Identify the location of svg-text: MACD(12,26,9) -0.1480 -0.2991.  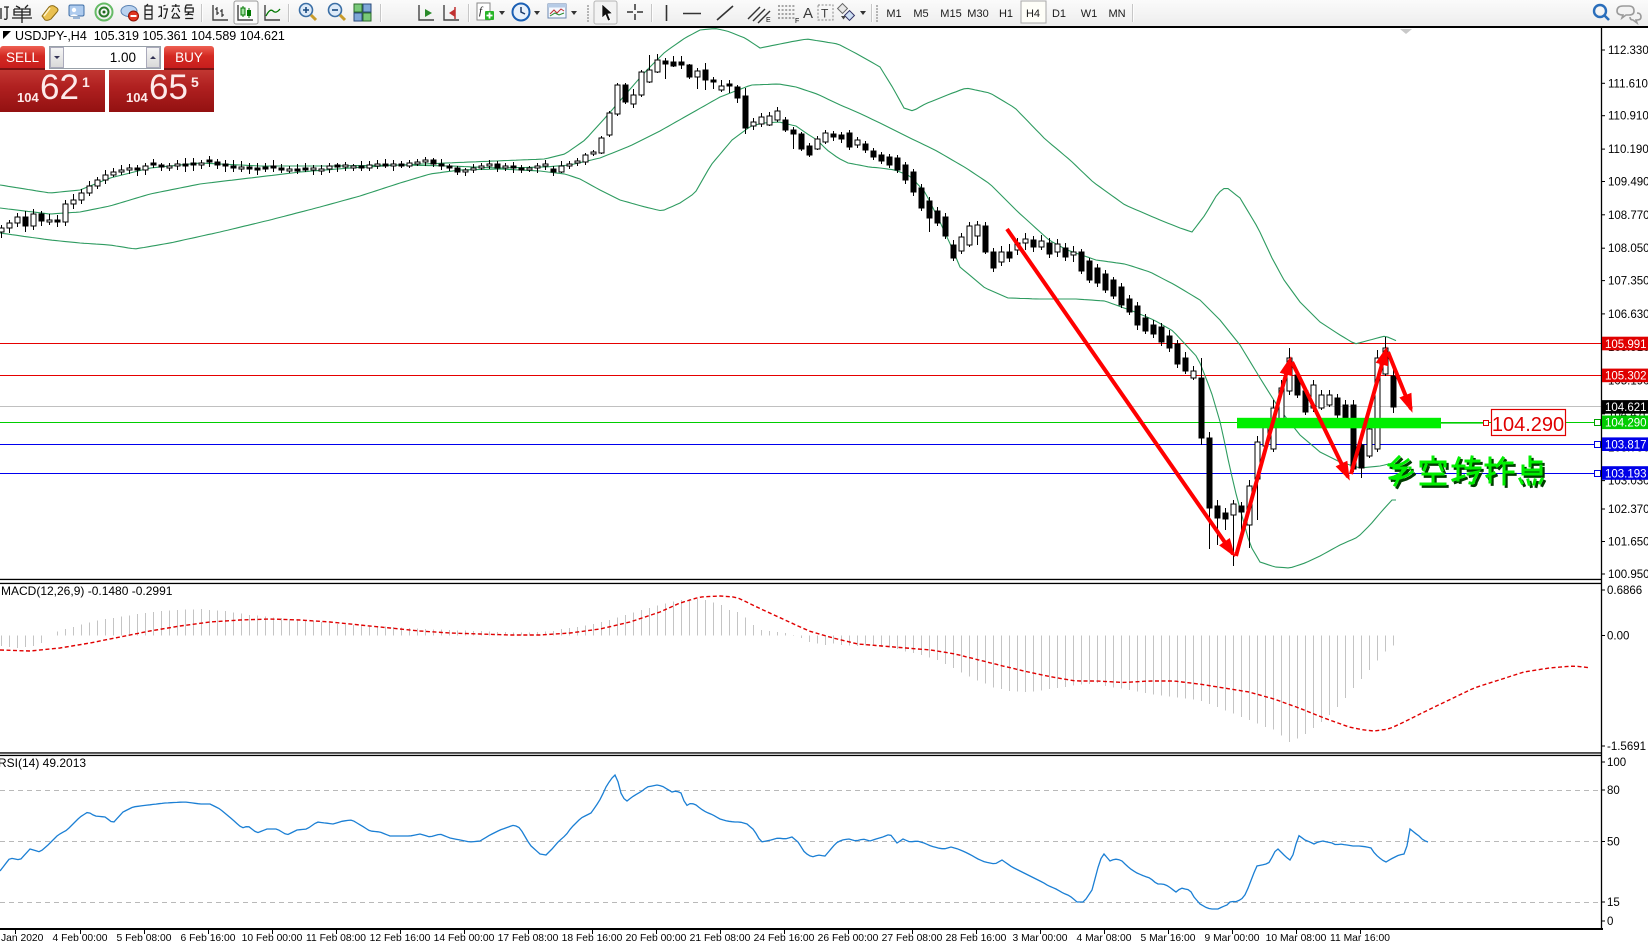
(87, 591).